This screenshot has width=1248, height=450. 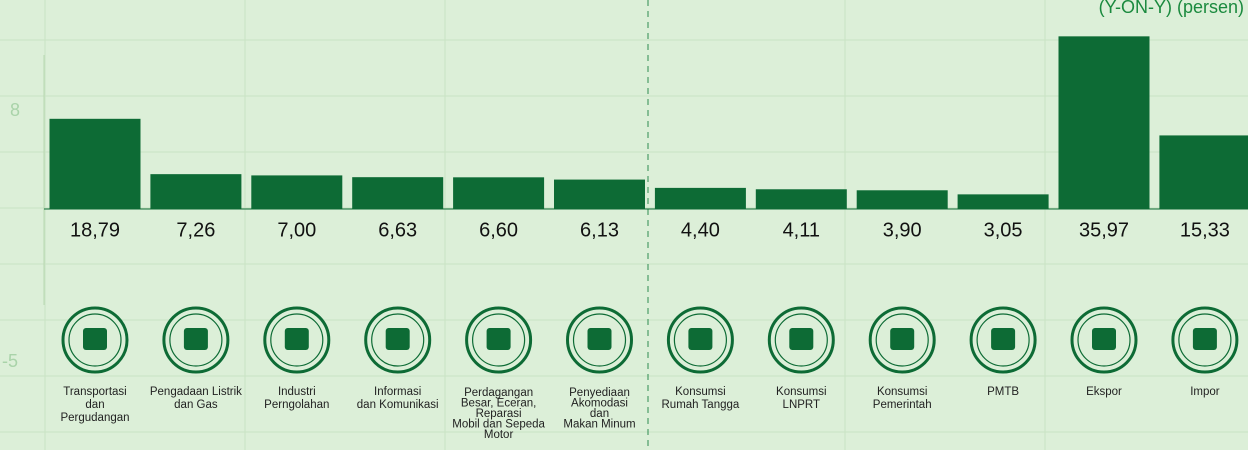 I want to click on category-label-line: Perngolahan, so click(x=296, y=405).